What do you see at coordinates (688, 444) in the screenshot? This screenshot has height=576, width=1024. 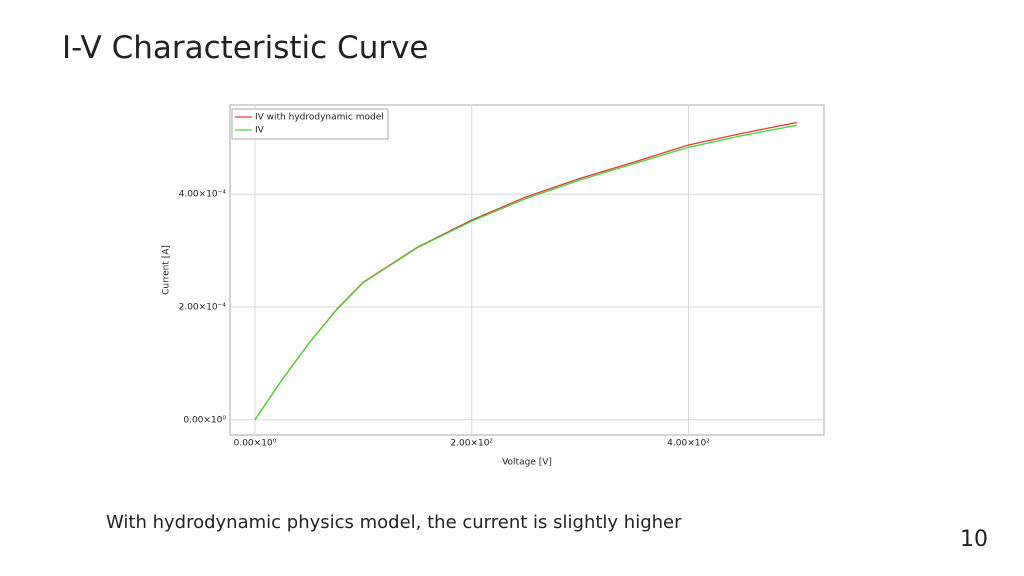 I see `x-tick-label: 4.00×10²` at bounding box center [688, 444].